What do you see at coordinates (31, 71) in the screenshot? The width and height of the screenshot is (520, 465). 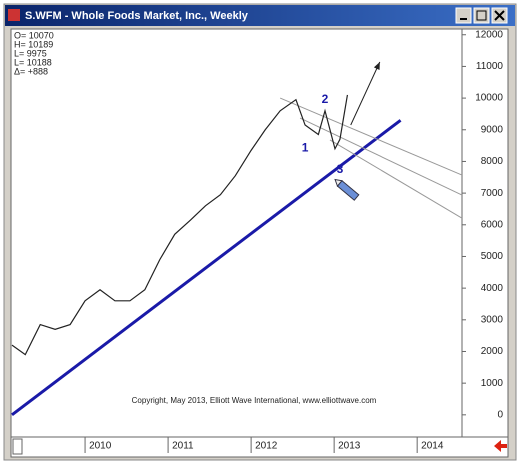 I see `info-line: Δ= +888` at bounding box center [31, 71].